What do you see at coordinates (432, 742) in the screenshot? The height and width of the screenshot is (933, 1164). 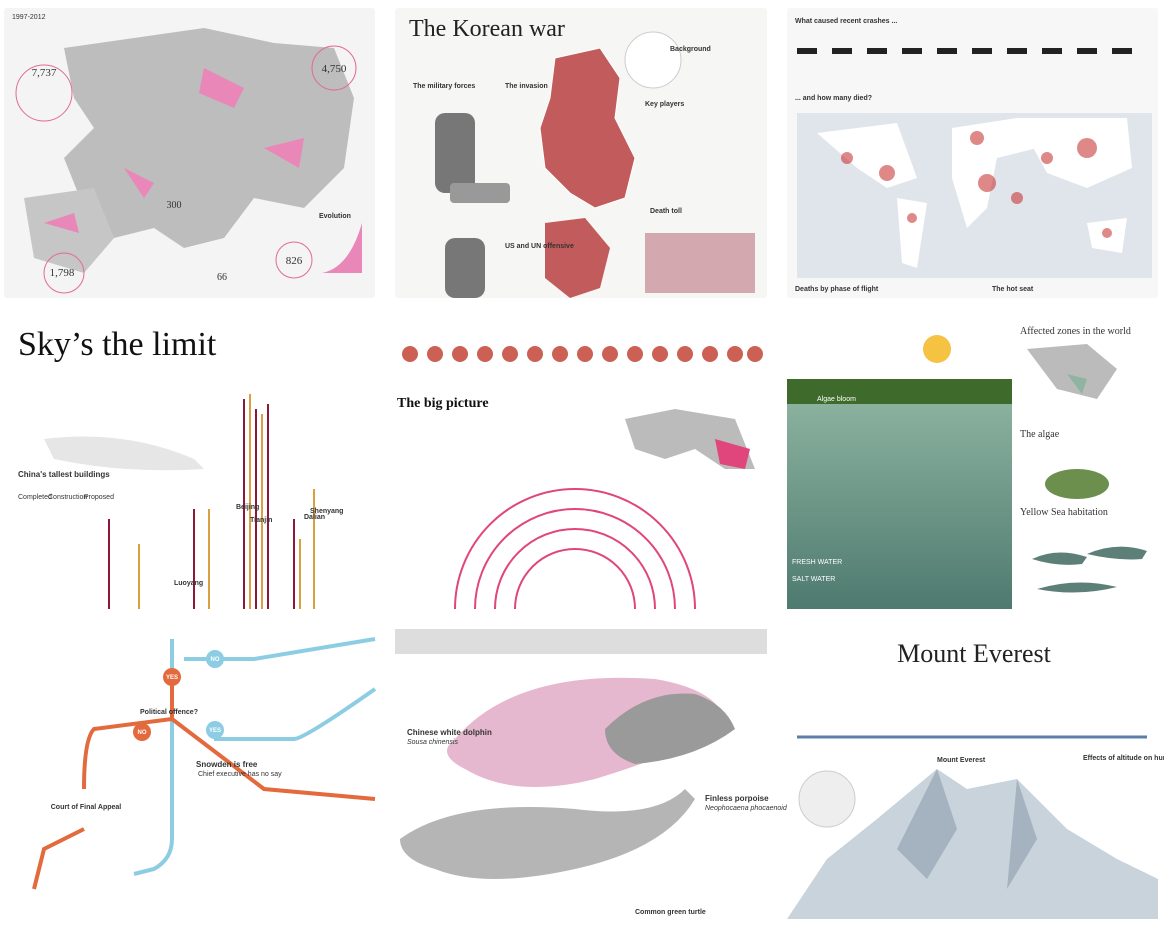 I see `label: Sousa chinensis` at bounding box center [432, 742].